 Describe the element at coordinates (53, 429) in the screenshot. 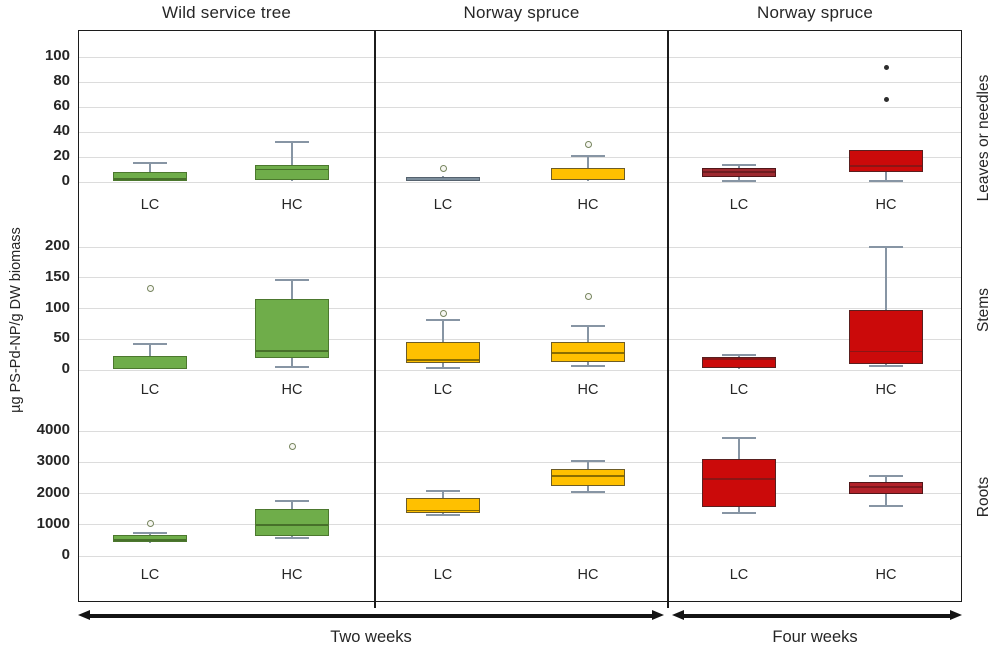

I see `axis-tick-label: 4000` at that location.